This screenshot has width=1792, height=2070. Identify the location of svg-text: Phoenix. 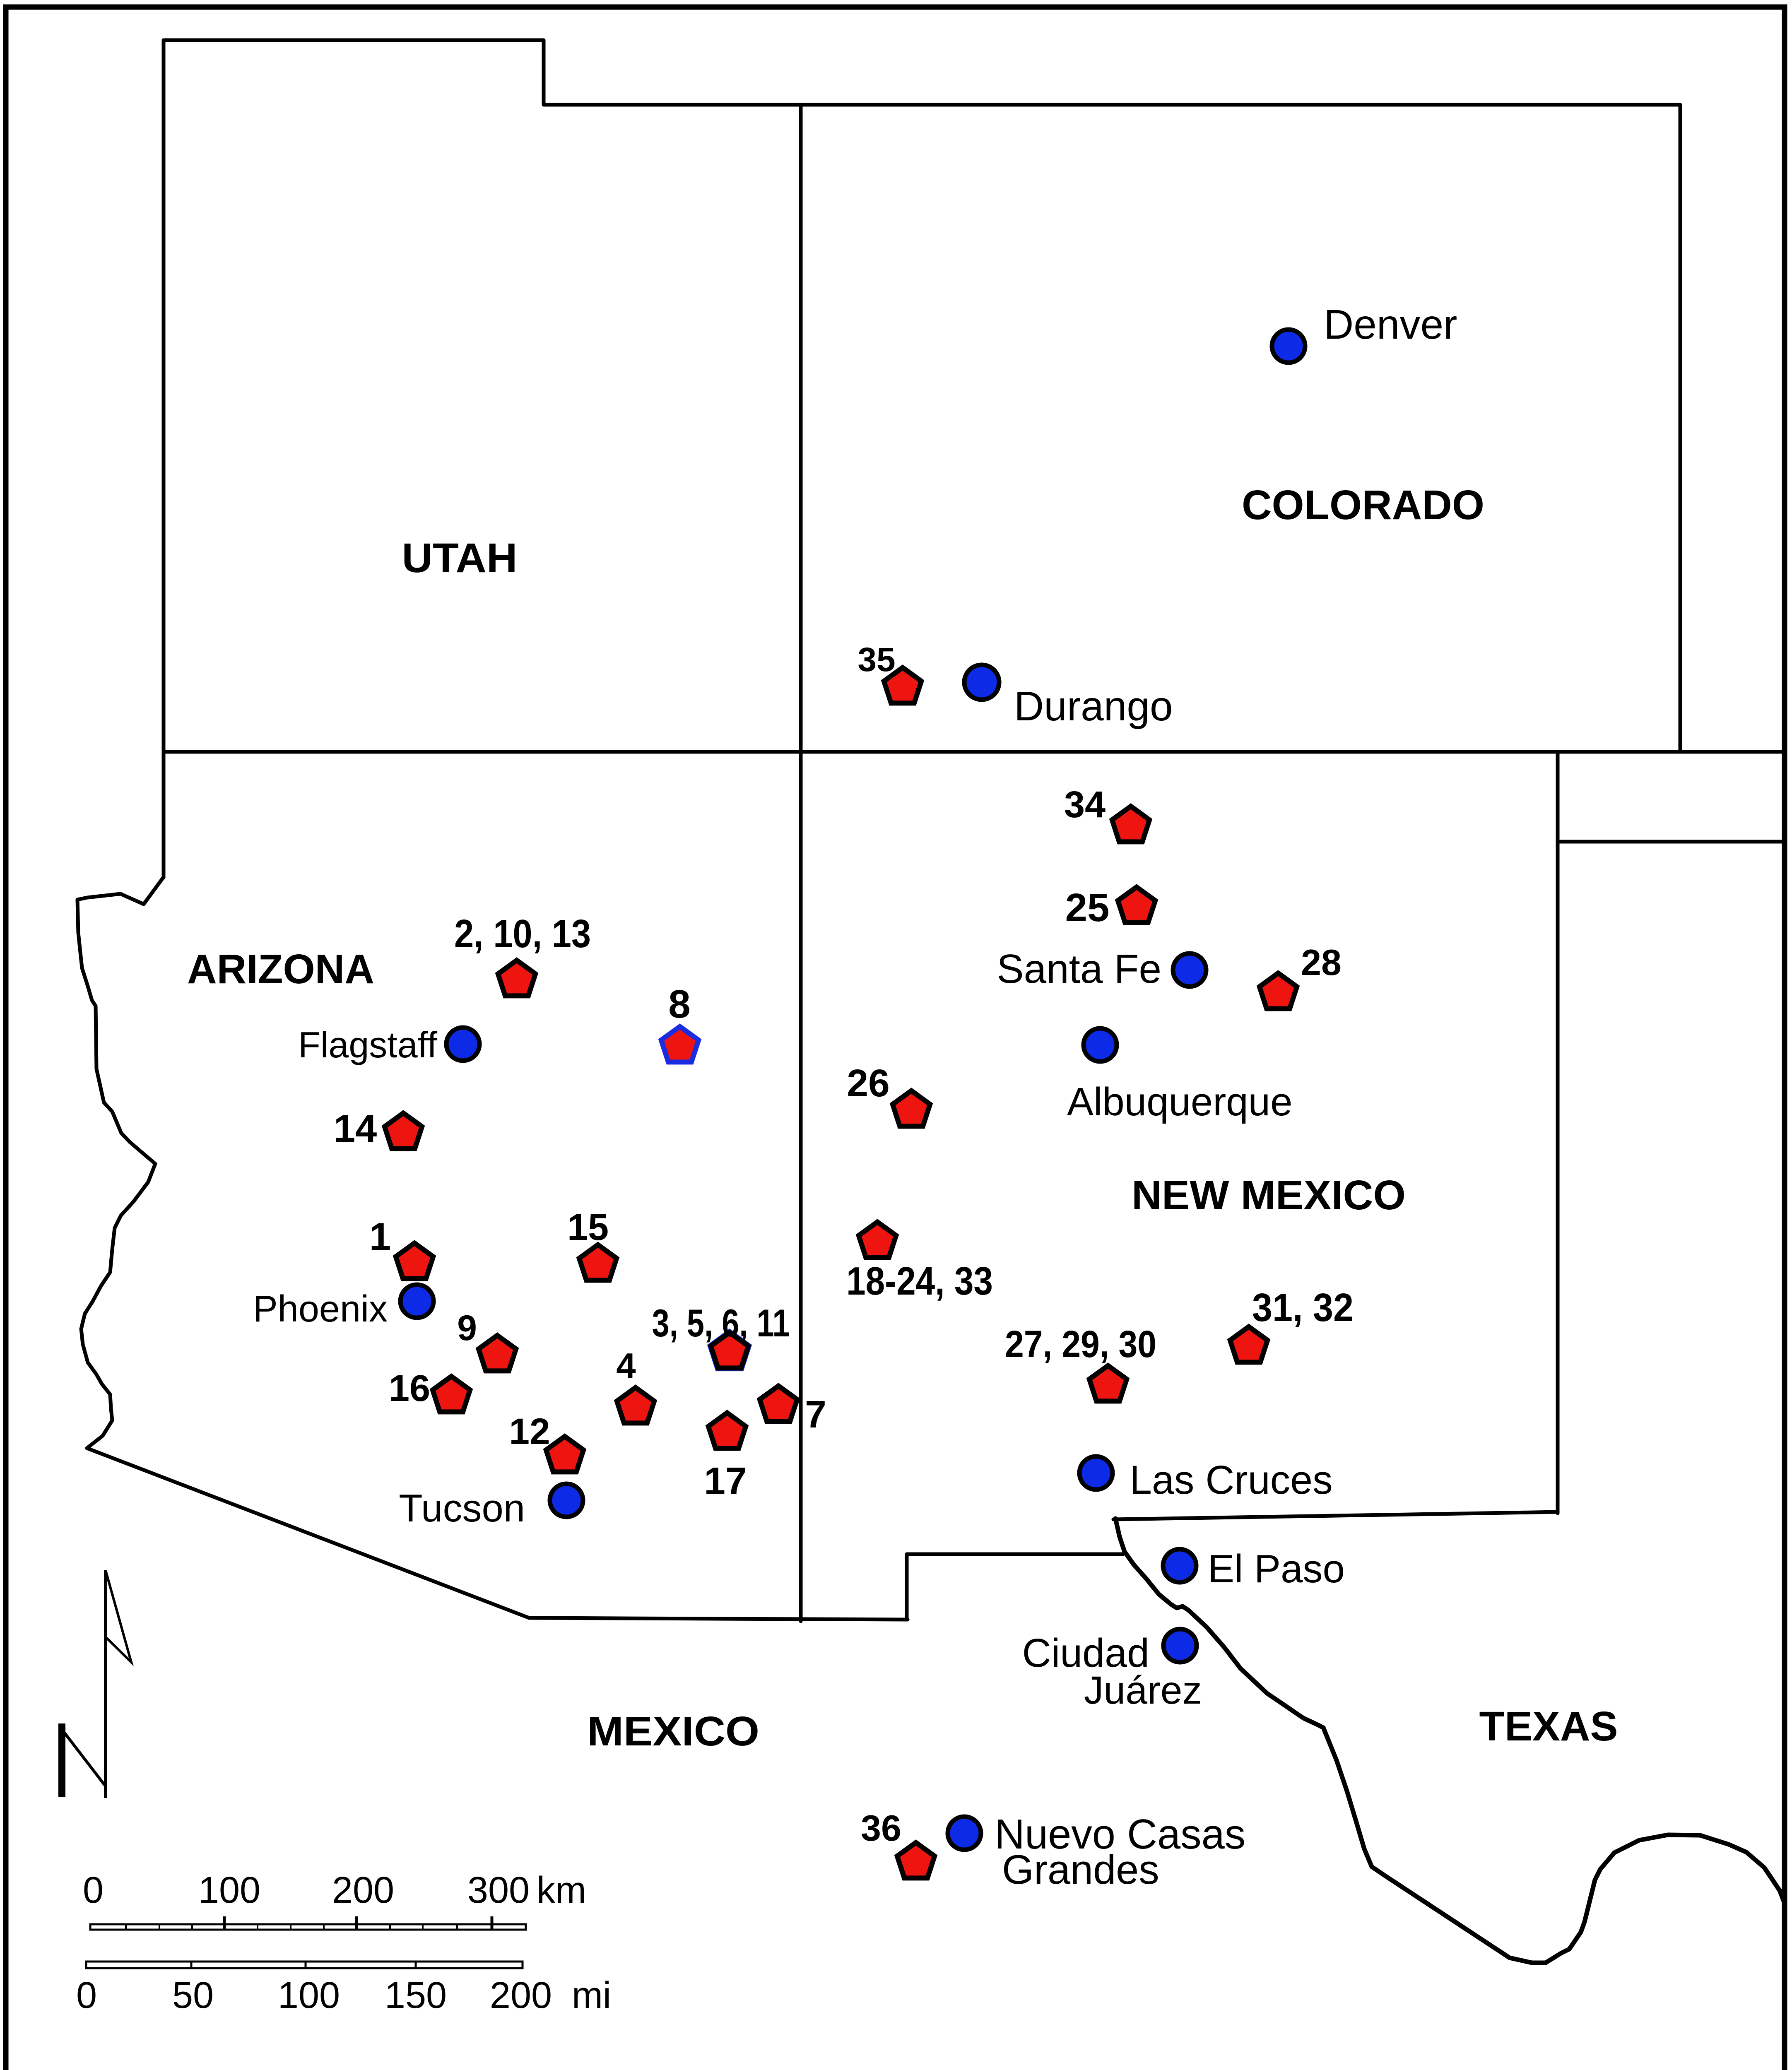
(321, 1309).